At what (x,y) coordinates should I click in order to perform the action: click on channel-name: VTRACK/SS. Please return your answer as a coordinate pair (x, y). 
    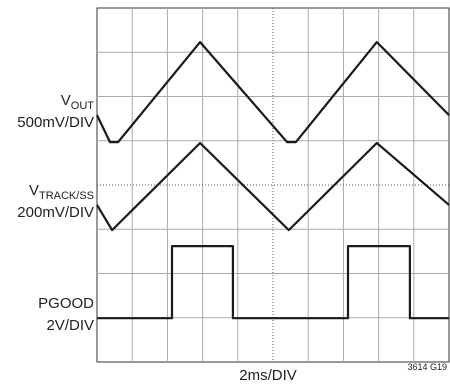
    Looking at the image, I should click on (61, 192).